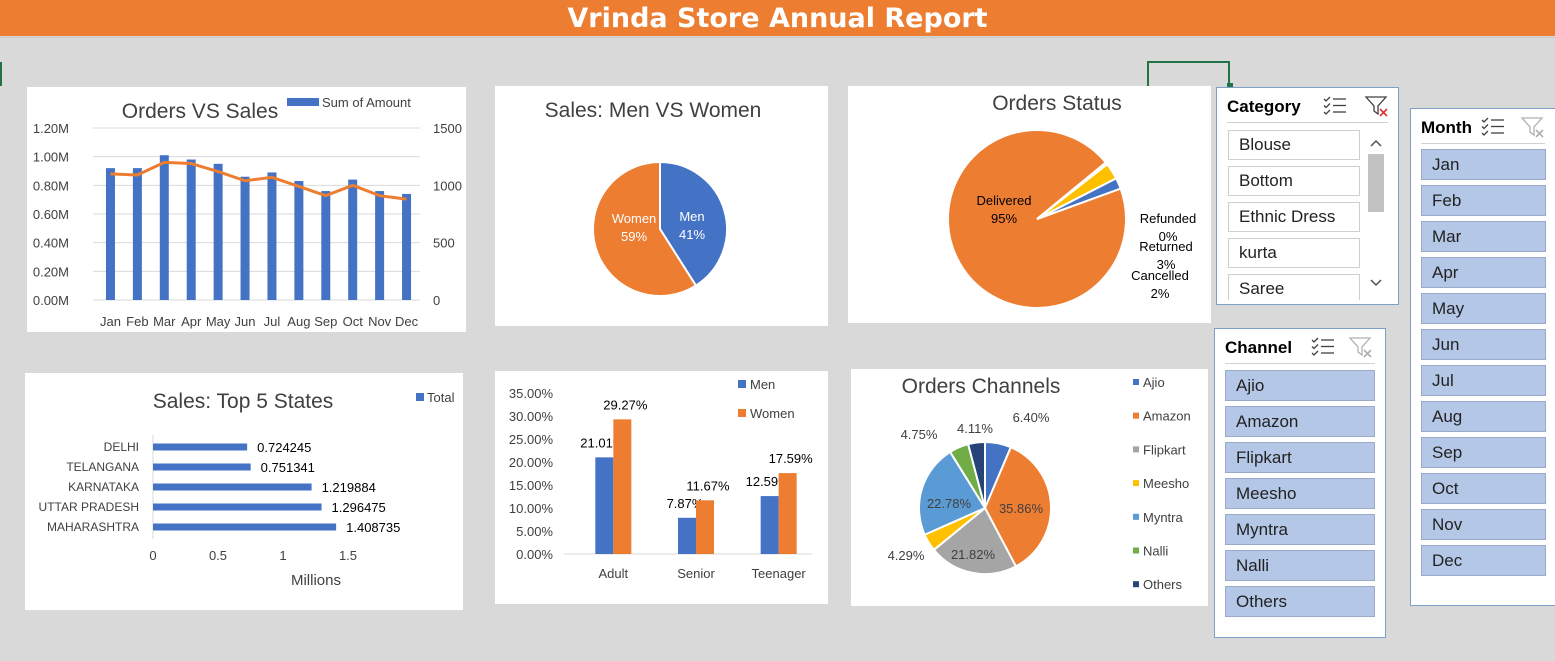  Describe the element at coordinates (614, 573) in the screenshot. I see `x-tick-label: Adult` at that location.